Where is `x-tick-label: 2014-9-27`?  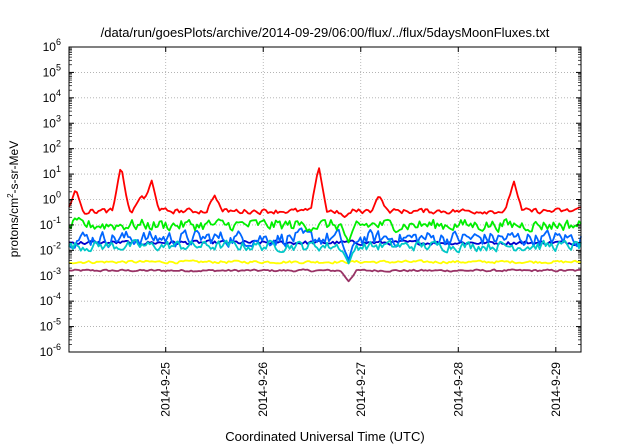 x-tick-label: 2014-9-27 is located at coordinates (361, 389).